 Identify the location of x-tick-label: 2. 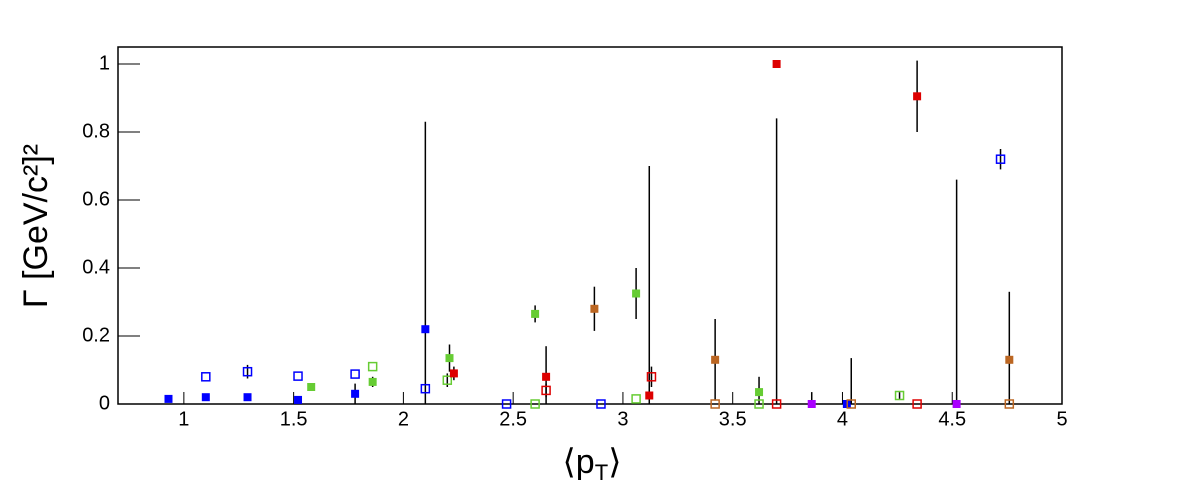
(403, 419).